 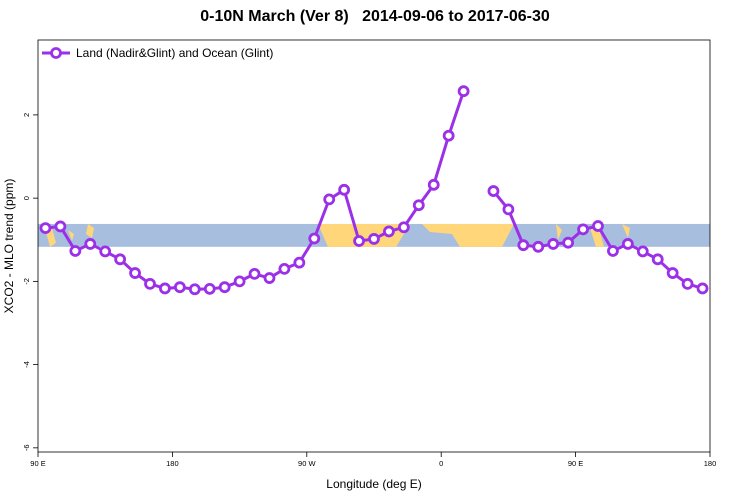 What do you see at coordinates (26, 115) in the screenshot?
I see `y-tick-label: 2` at bounding box center [26, 115].